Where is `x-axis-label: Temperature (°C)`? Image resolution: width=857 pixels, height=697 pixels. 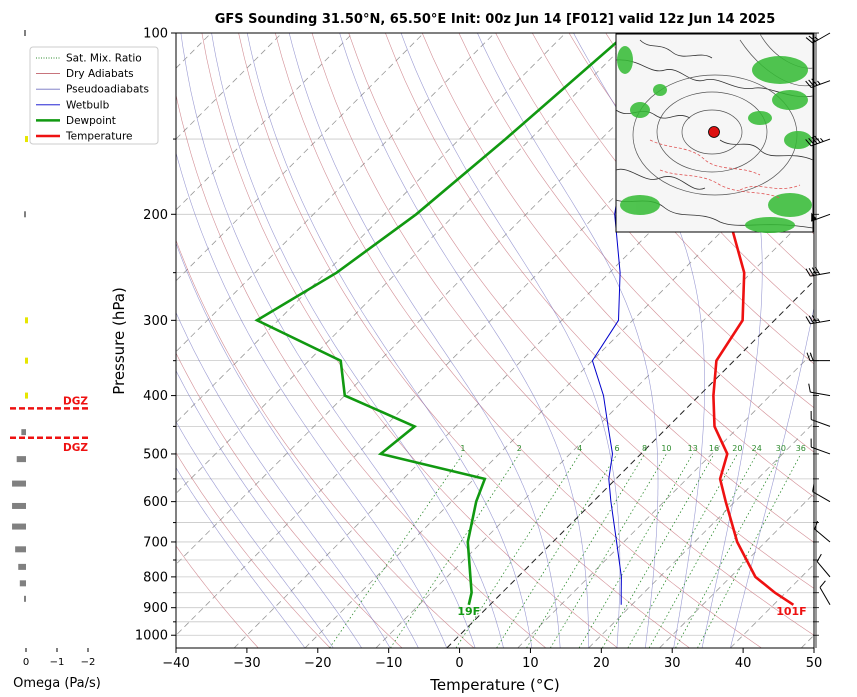
x-axis-label: Temperature (°C) is located at coordinates (494, 685).